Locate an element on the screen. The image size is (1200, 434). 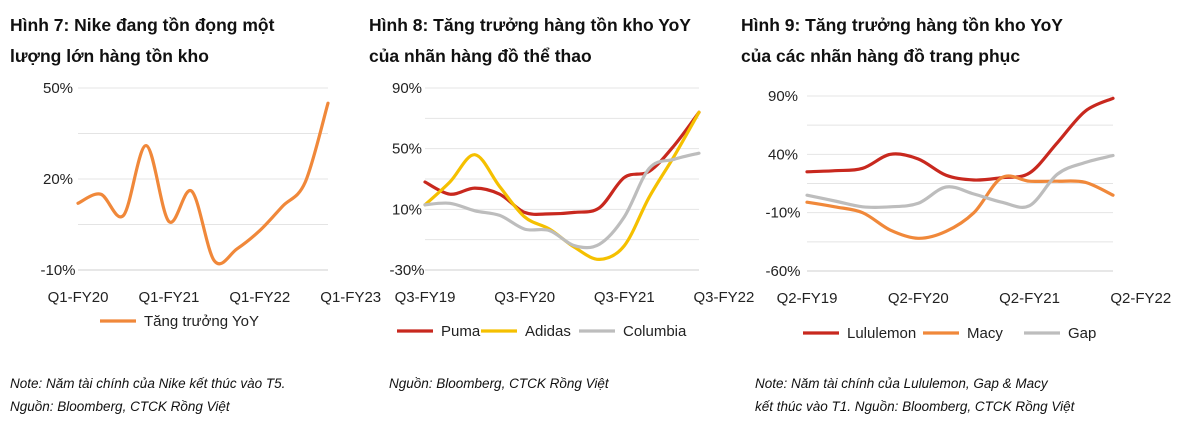
legend-label: Macy is located at coordinates (985, 333).